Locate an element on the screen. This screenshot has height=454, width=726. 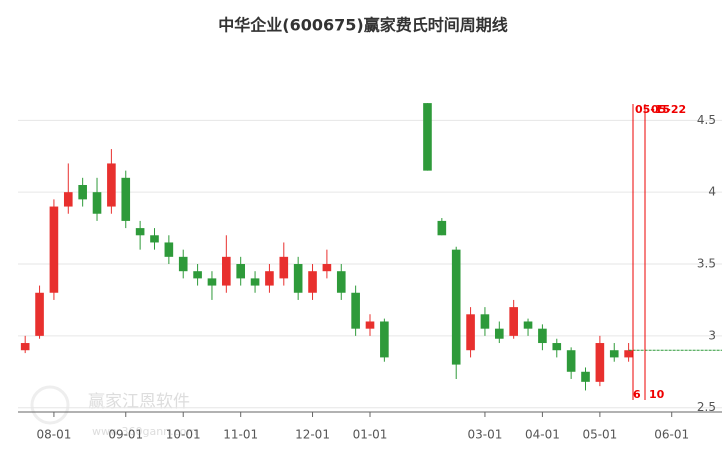
x-tick-label: 03-01 is located at coordinates (485, 435).